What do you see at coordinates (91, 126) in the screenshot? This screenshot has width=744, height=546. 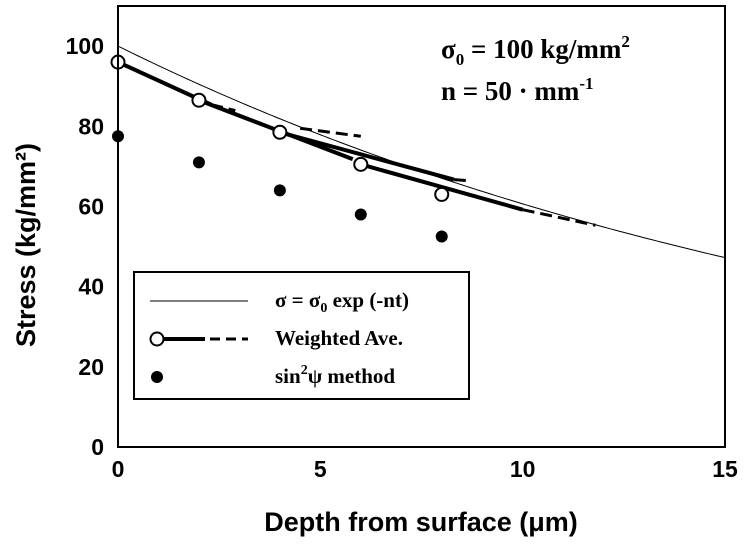 I see `y-tick-label: 80` at bounding box center [91, 126].